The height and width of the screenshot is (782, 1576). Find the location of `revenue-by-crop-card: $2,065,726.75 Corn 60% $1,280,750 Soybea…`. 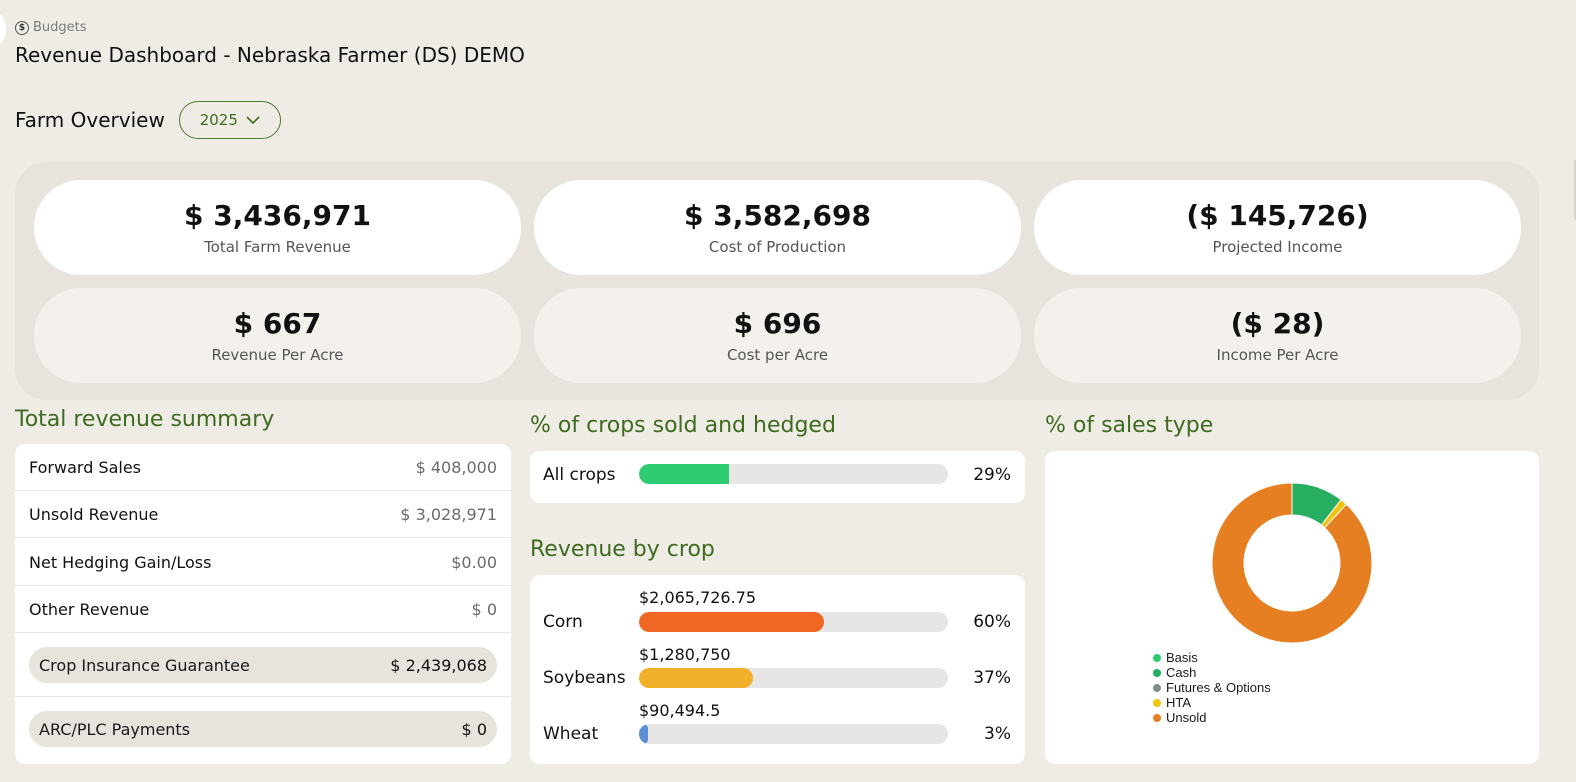

revenue-by-crop-card: $2,065,726.75 Corn 60% $1,280,750 Soybea… is located at coordinates (777, 669).